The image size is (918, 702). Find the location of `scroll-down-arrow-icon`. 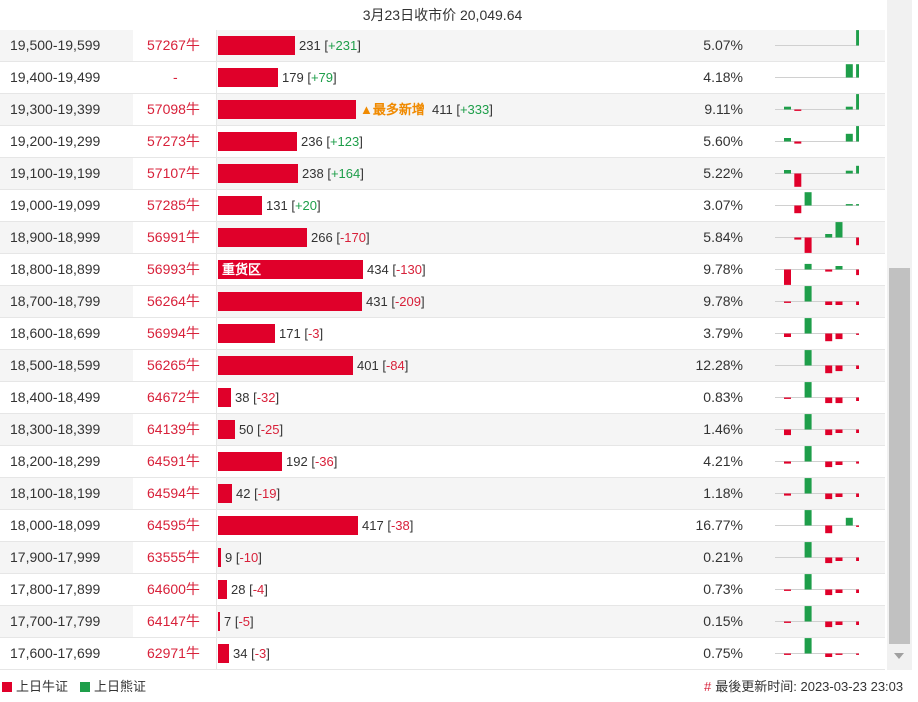

scroll-down-arrow-icon is located at coordinates (899, 656).